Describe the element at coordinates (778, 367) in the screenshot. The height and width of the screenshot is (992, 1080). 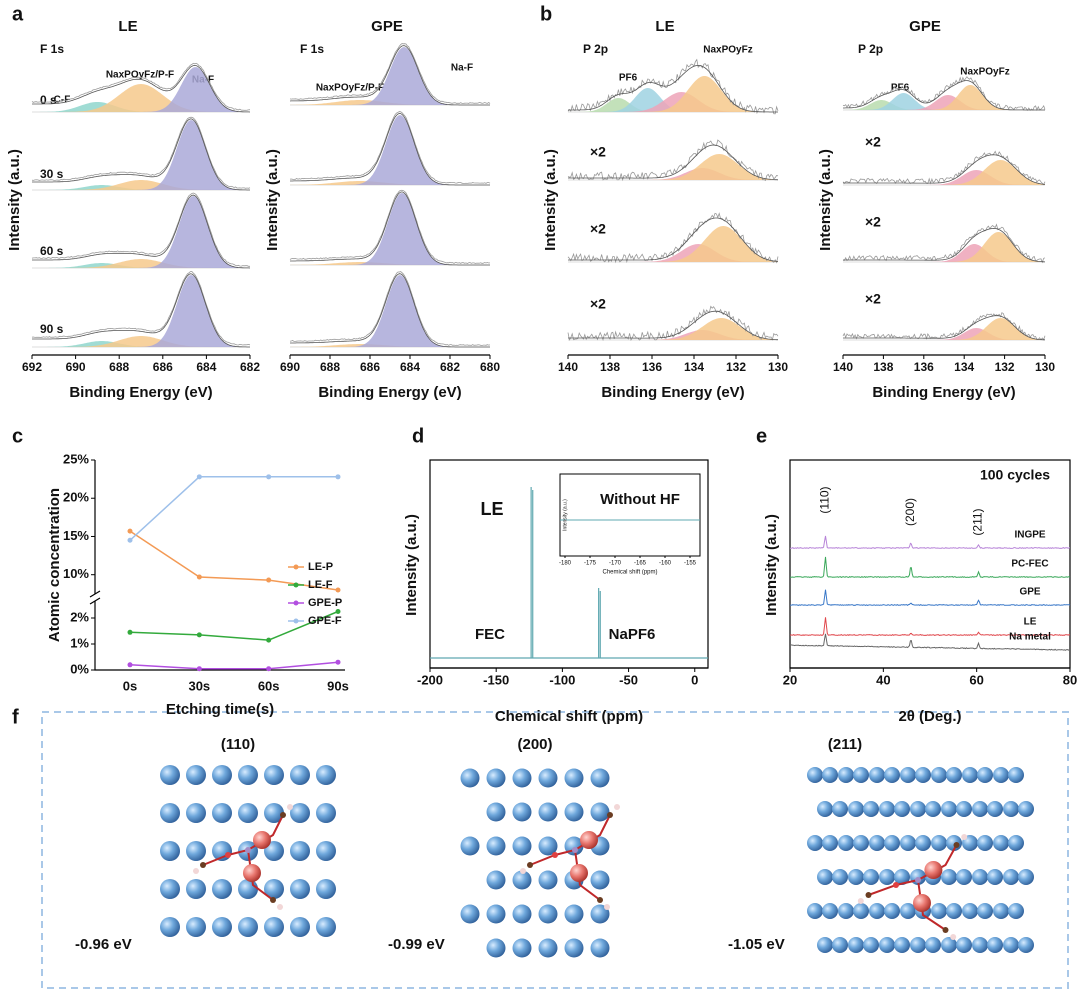
I see `x-tick-label: 130` at that location.